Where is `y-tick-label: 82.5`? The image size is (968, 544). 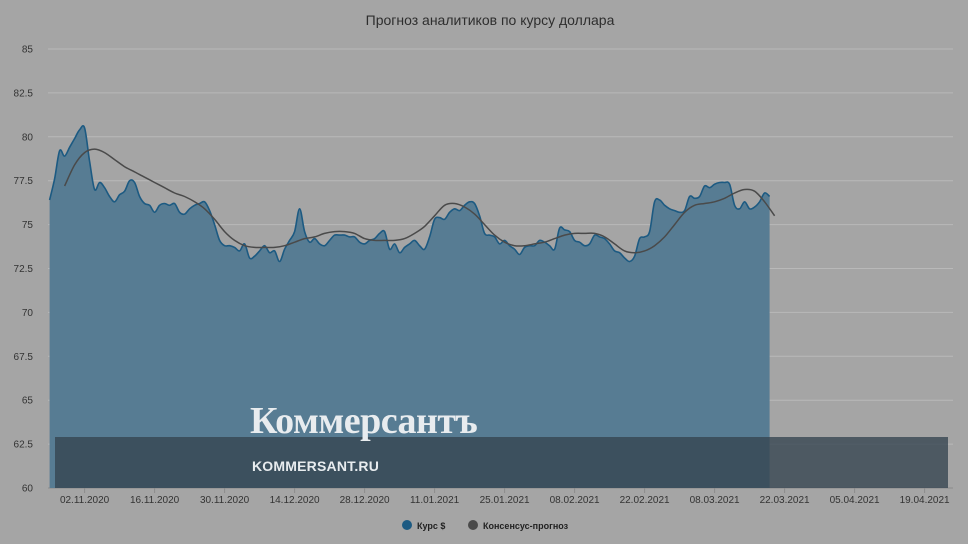 y-tick-label: 82.5 is located at coordinates (24, 93).